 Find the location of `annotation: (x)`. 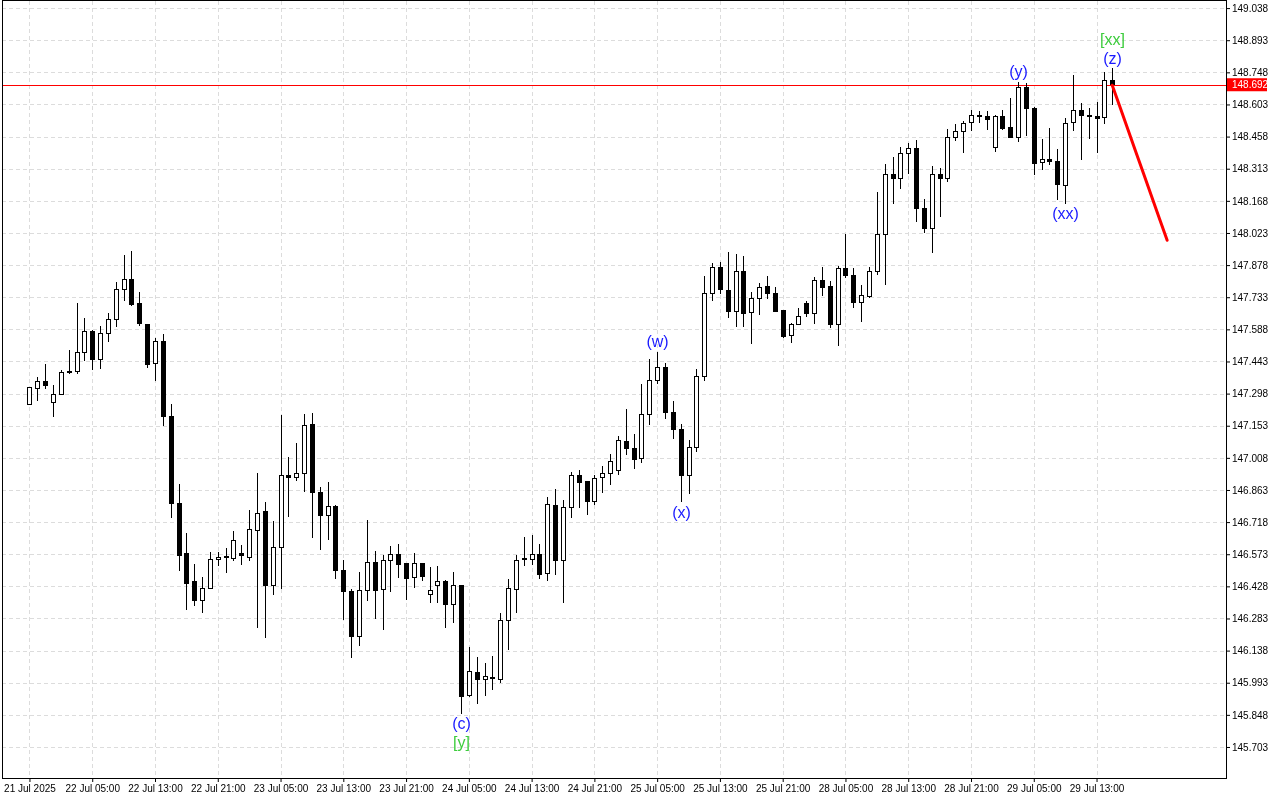

annotation: (x) is located at coordinates (681, 512).